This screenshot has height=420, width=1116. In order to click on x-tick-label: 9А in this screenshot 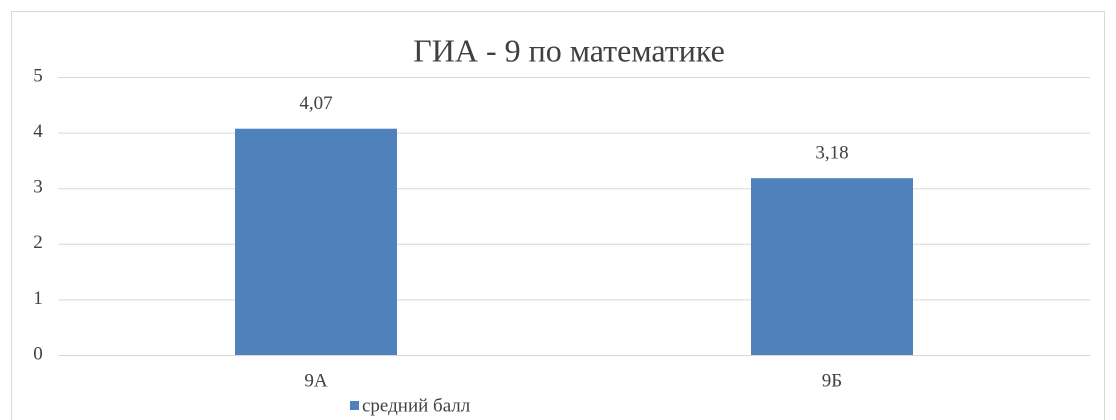, I will do `click(316, 380)`.